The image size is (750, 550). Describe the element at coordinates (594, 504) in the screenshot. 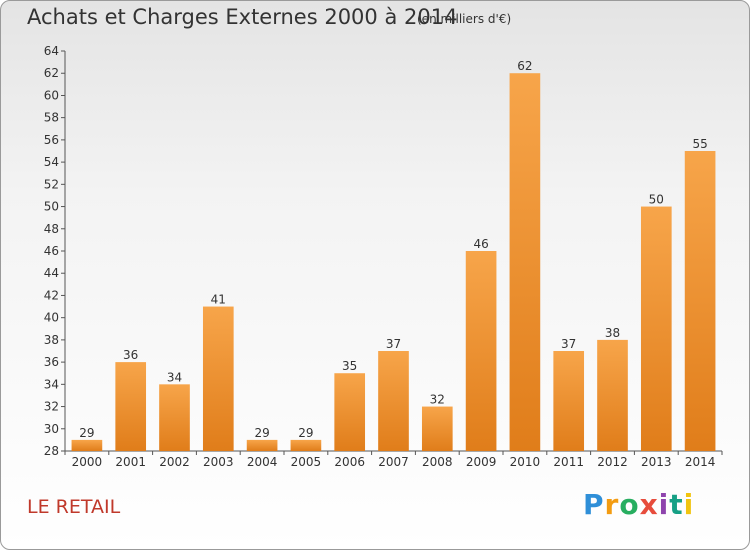

I see `logo-letter: P` at that location.